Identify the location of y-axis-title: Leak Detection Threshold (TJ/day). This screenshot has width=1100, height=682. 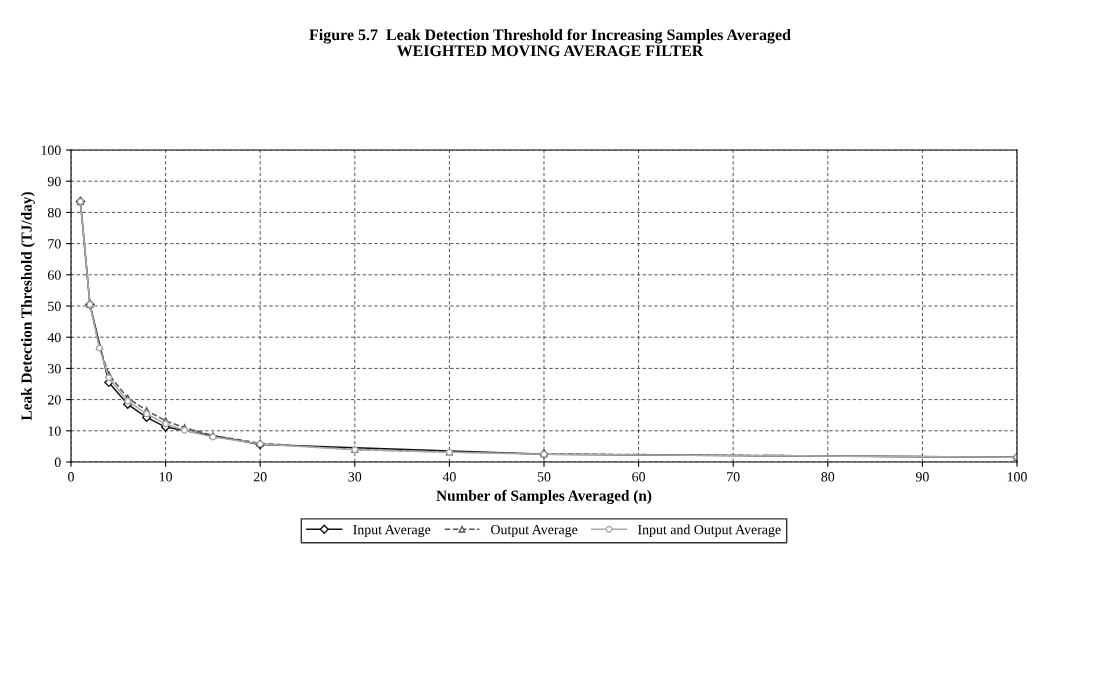
(27, 306).